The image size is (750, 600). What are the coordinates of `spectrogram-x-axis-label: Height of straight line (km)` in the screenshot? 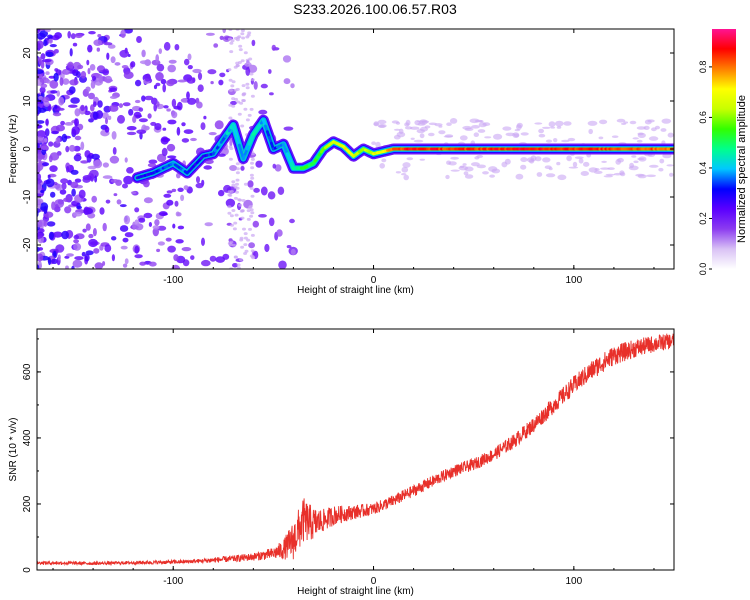 It's located at (355, 290).